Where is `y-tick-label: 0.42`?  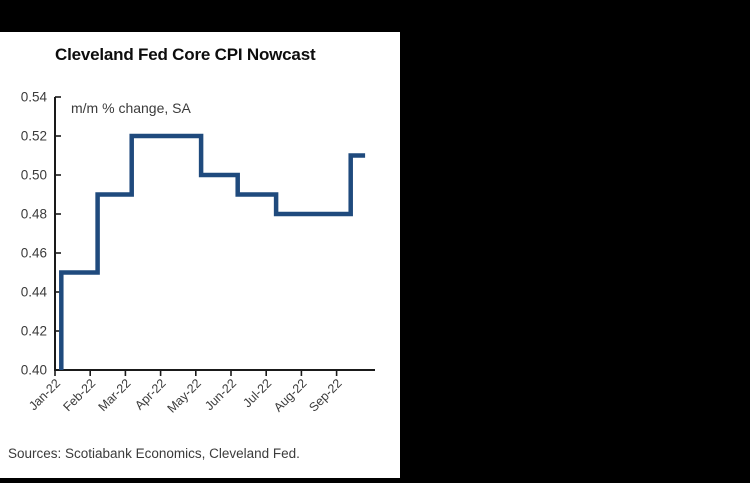 y-tick-label: 0.42 is located at coordinates (34, 331).